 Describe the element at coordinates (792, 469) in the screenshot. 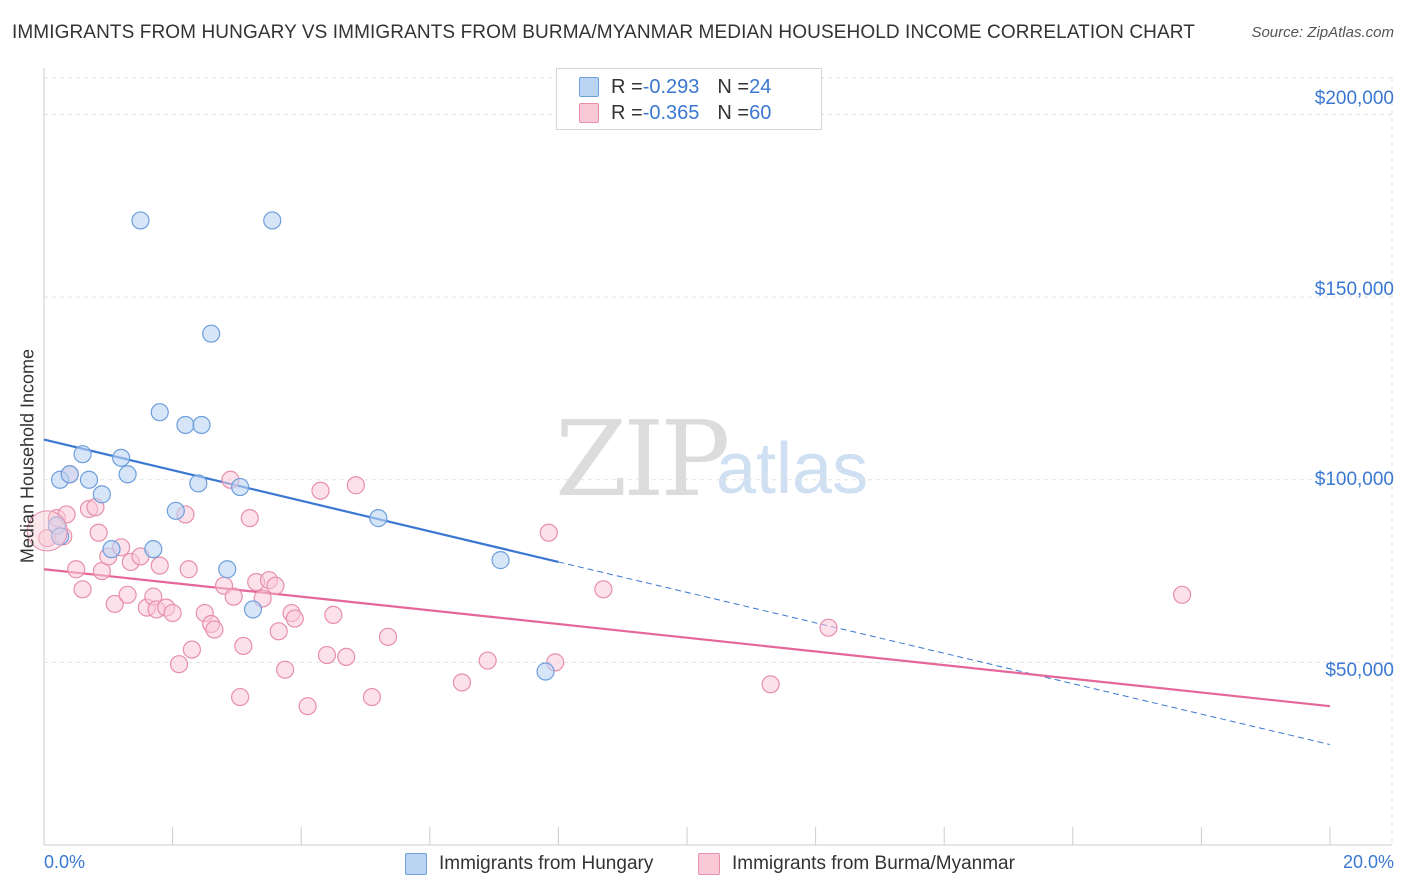

I see `watermark-atlas: atlas` at that location.